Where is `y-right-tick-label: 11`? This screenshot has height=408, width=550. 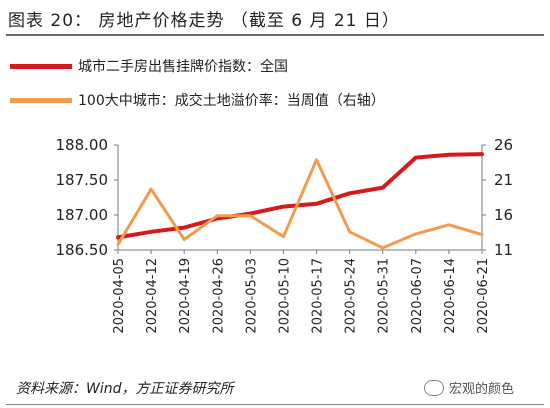
y-right-tick-label: 11 is located at coordinates (503, 250).